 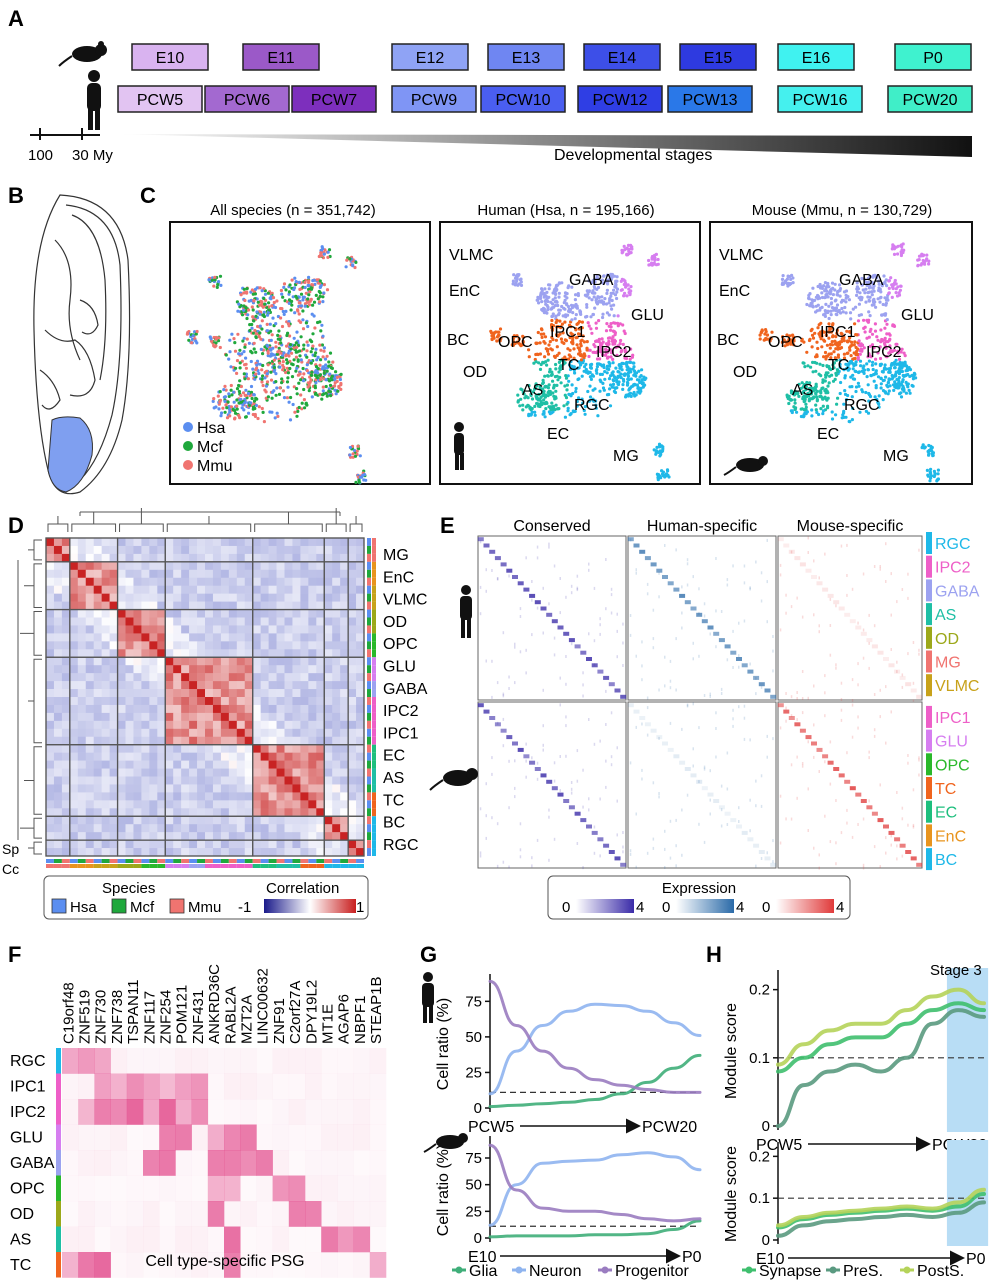 I want to click on cluster-label-glu: GLU, so click(x=917, y=315).